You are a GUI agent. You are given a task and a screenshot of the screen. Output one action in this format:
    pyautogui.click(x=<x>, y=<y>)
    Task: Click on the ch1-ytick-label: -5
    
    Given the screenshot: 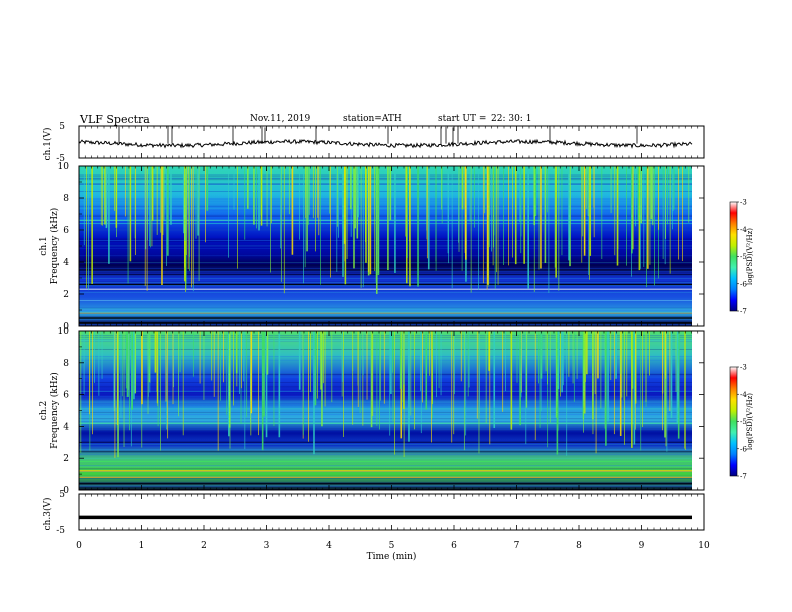 What is the action you would take?
    pyautogui.click(x=60, y=159)
    